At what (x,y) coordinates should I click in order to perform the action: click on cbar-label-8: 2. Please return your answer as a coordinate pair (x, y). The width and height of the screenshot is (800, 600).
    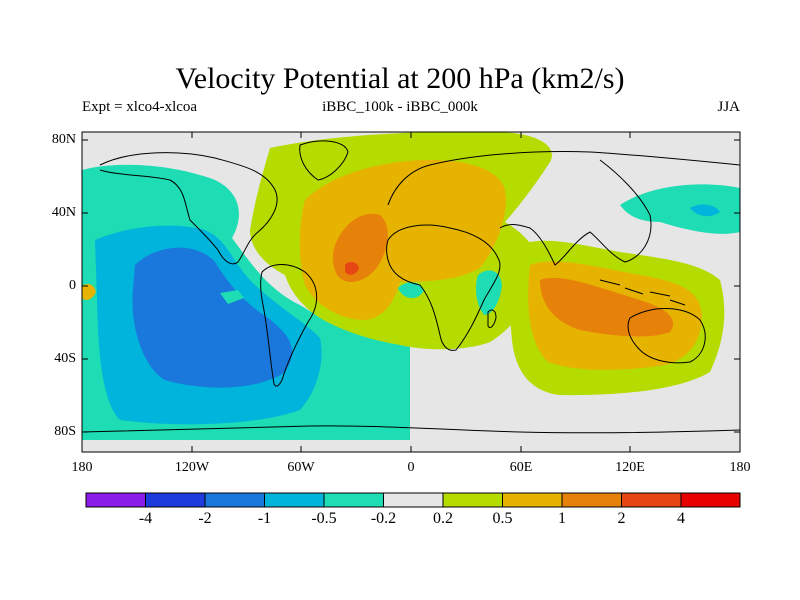
    Looking at the image, I should click on (621, 518).